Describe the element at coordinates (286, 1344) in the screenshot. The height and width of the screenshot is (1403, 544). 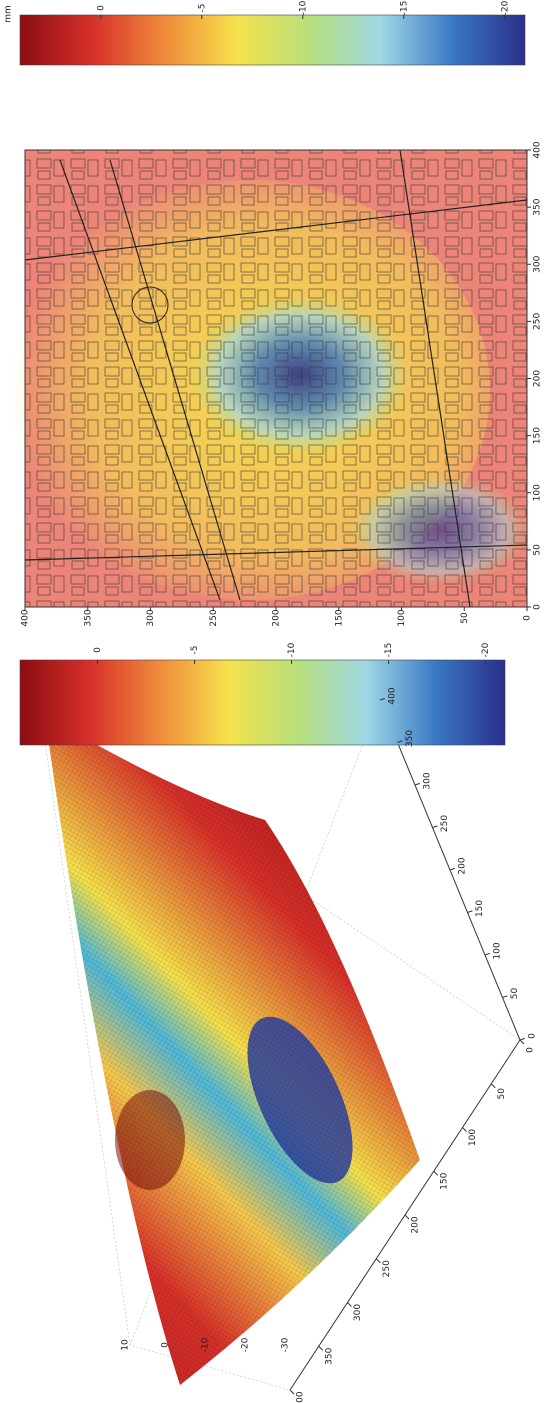
I see `z-tick-label: -30` at that location.